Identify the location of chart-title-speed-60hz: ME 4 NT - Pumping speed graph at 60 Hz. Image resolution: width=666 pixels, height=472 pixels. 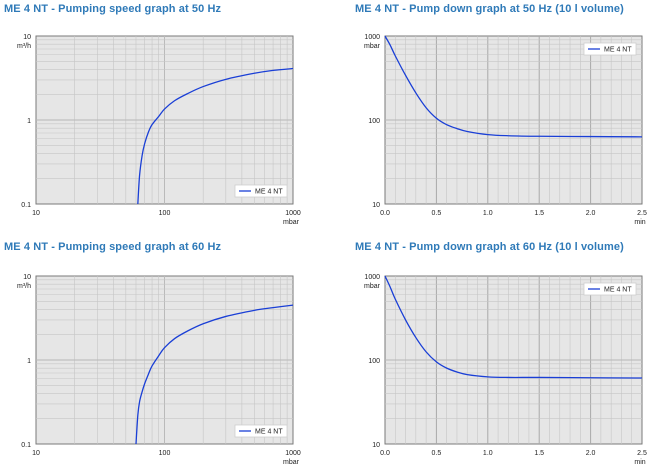
(113, 247).